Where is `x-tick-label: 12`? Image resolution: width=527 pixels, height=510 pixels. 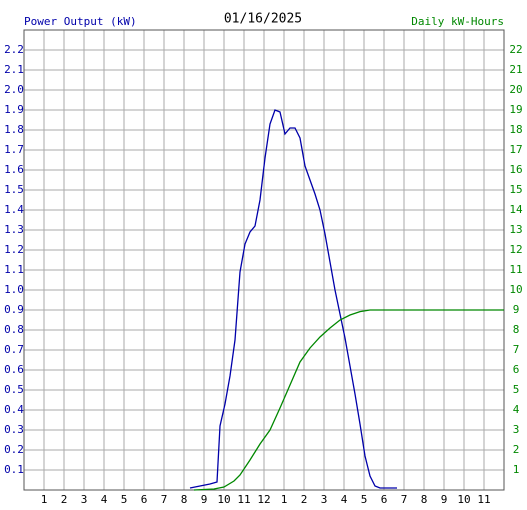 x-tick-label: 12 is located at coordinates (263, 499).